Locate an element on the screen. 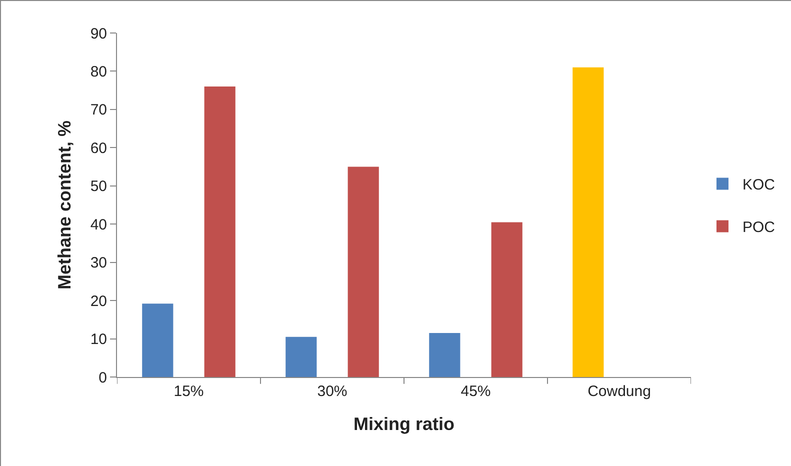 The height and width of the screenshot is (466, 791). y-tick-label: 90 is located at coordinates (98, 33).